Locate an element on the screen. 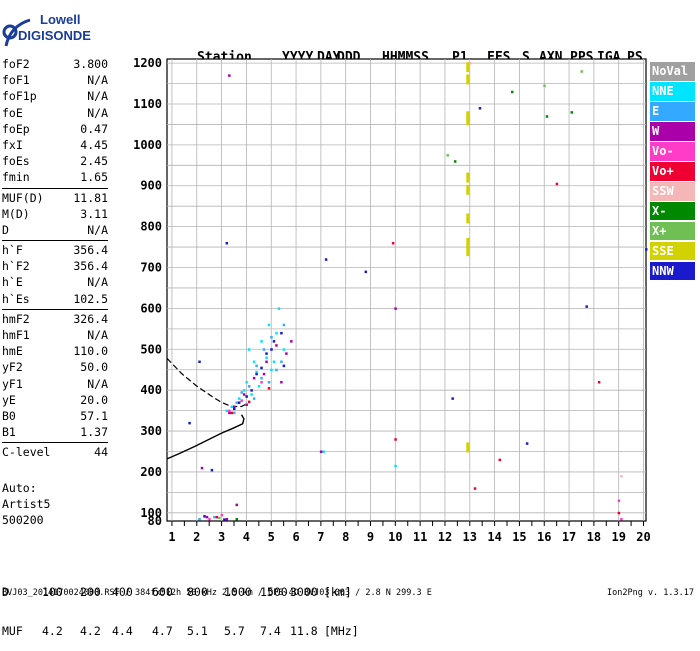 The height and width of the screenshot is (651, 700). mufrow-value: 5.1 is located at coordinates (197, 631).